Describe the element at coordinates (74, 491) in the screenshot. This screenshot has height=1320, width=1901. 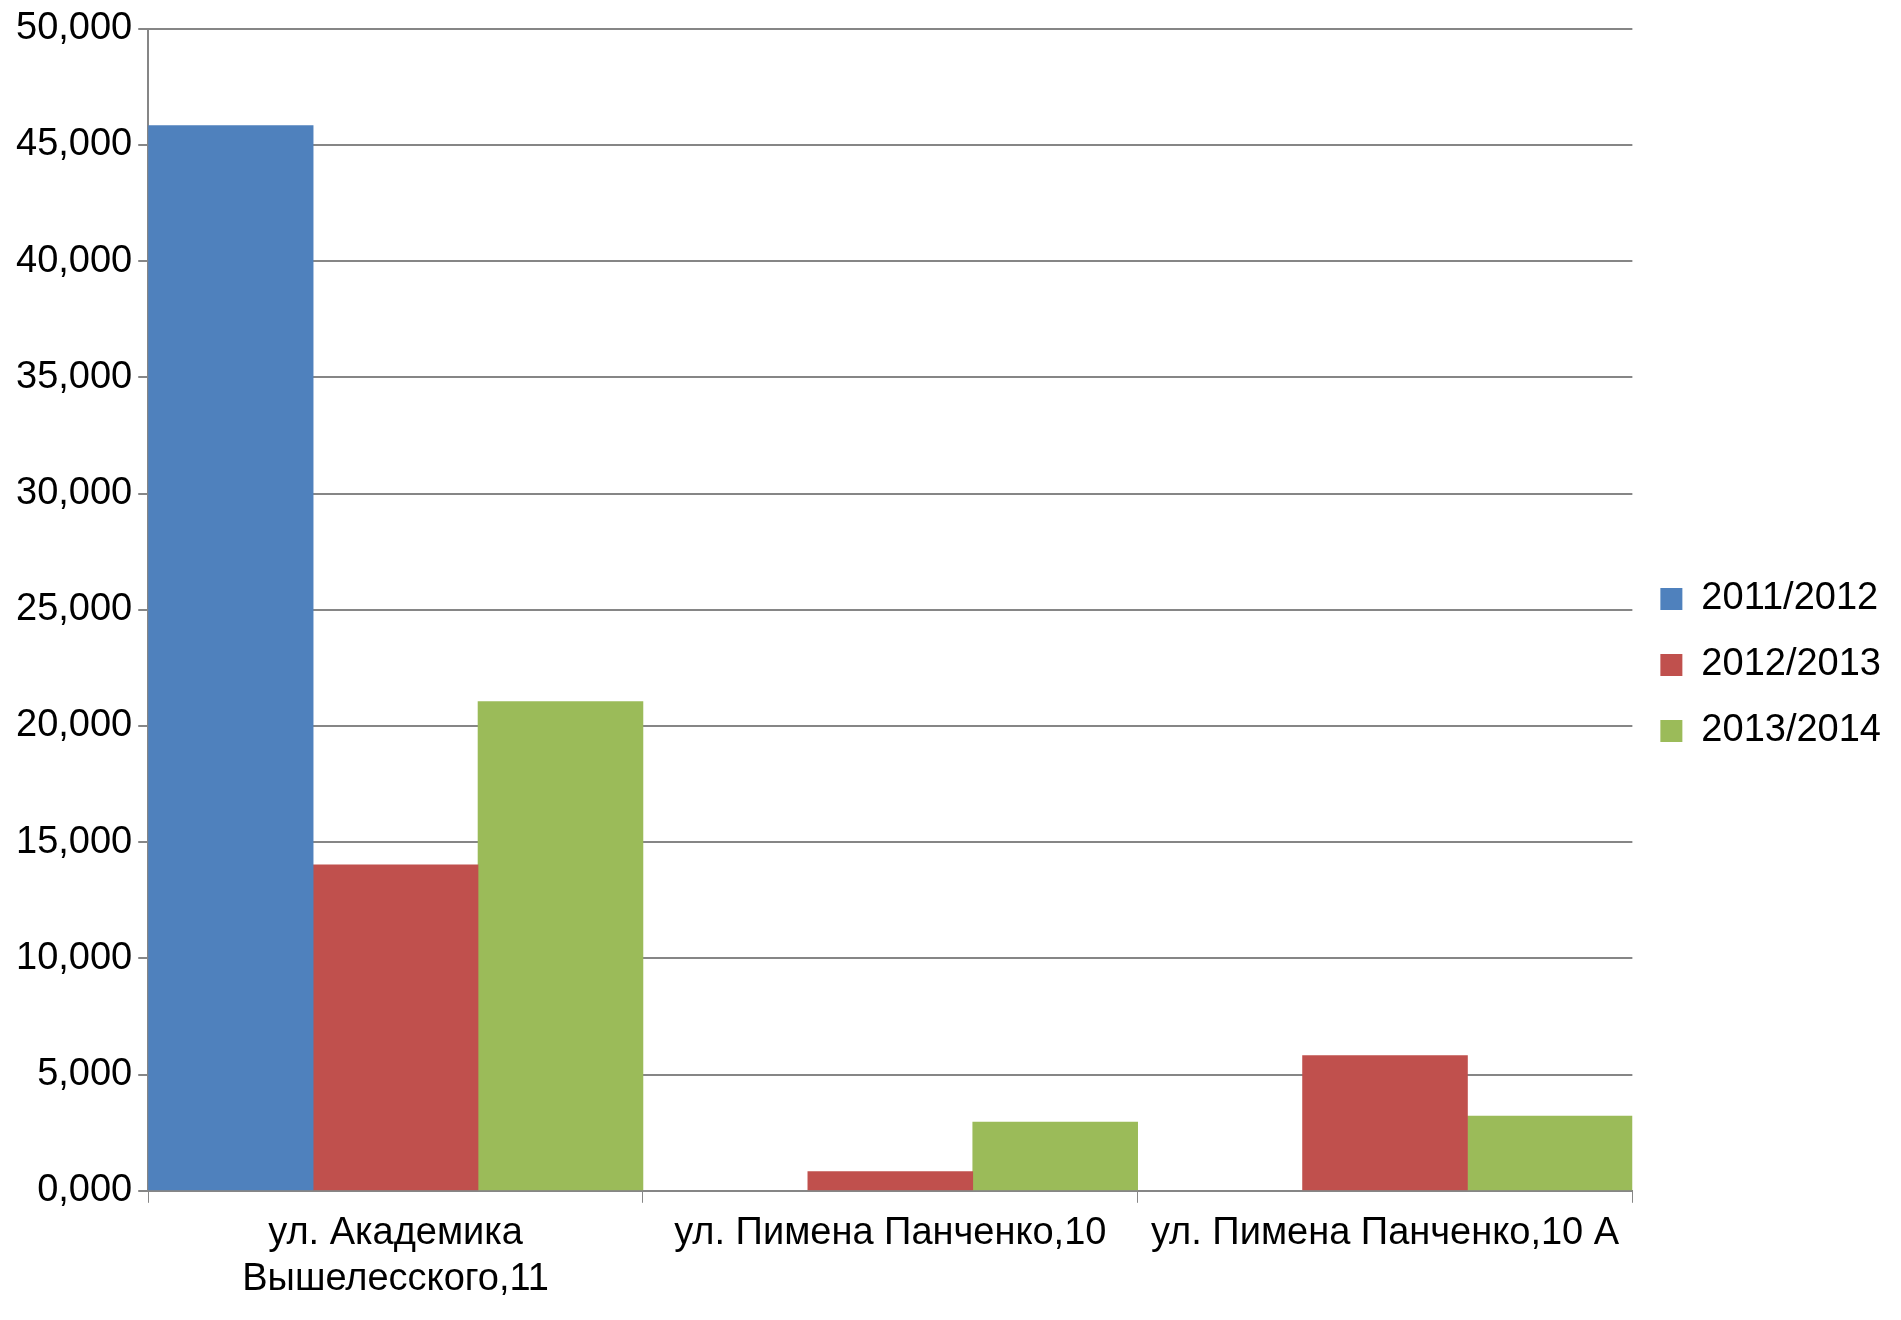
I see `y-tick-label: 30,000` at that location.